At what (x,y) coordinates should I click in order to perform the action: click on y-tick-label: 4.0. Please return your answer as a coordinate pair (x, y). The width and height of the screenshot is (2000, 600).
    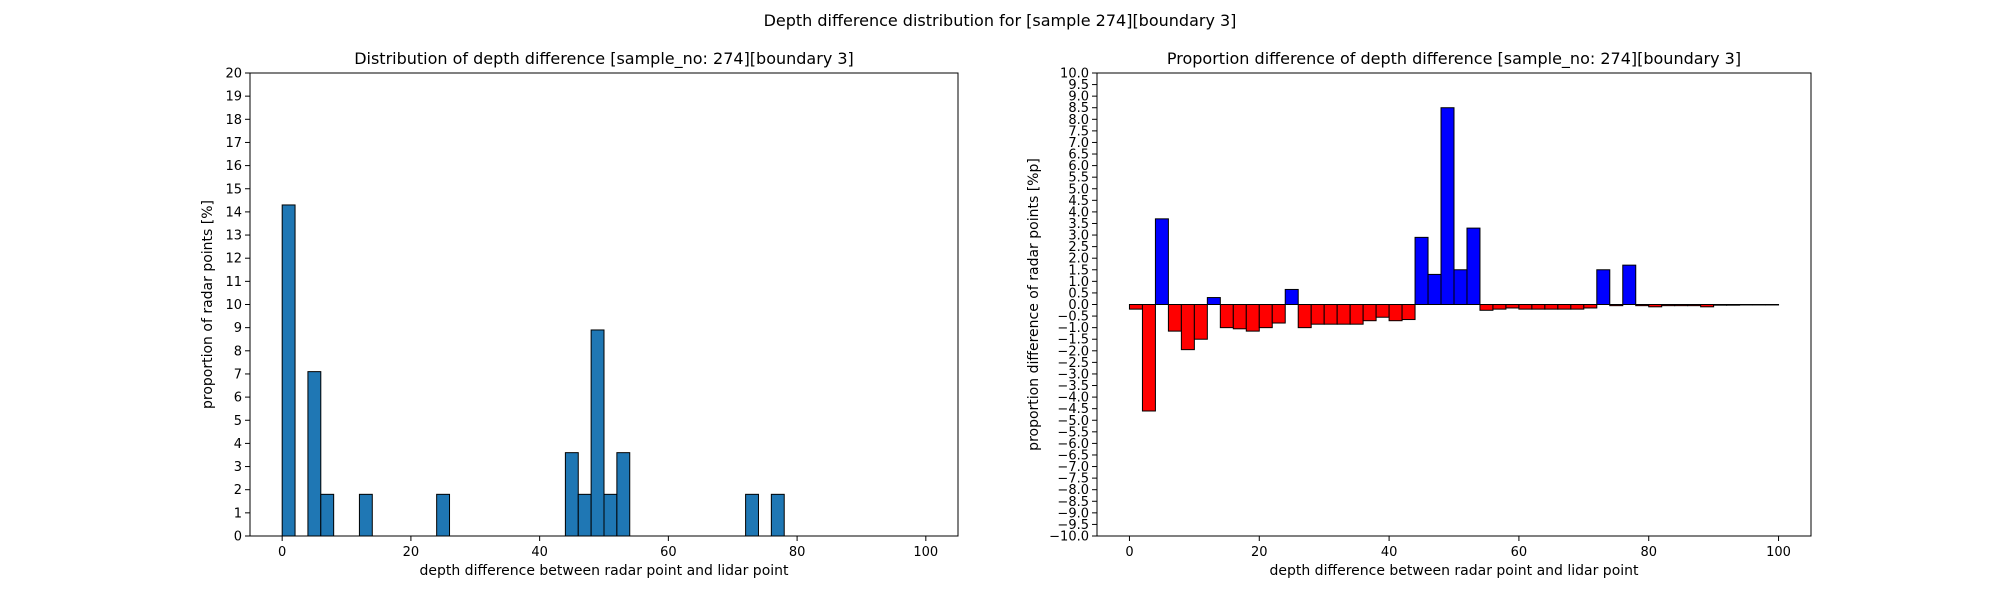
    Looking at the image, I should click on (1078, 212).